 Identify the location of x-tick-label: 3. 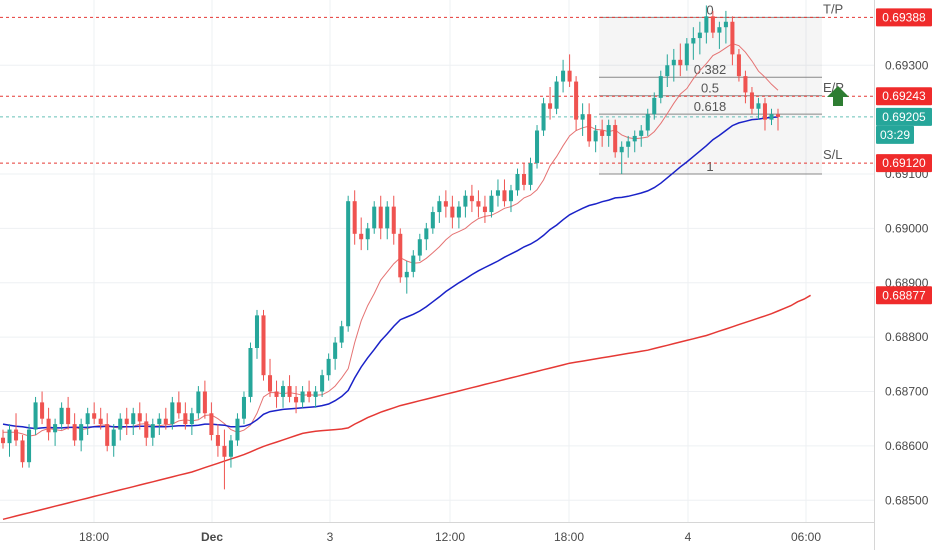
(330, 537).